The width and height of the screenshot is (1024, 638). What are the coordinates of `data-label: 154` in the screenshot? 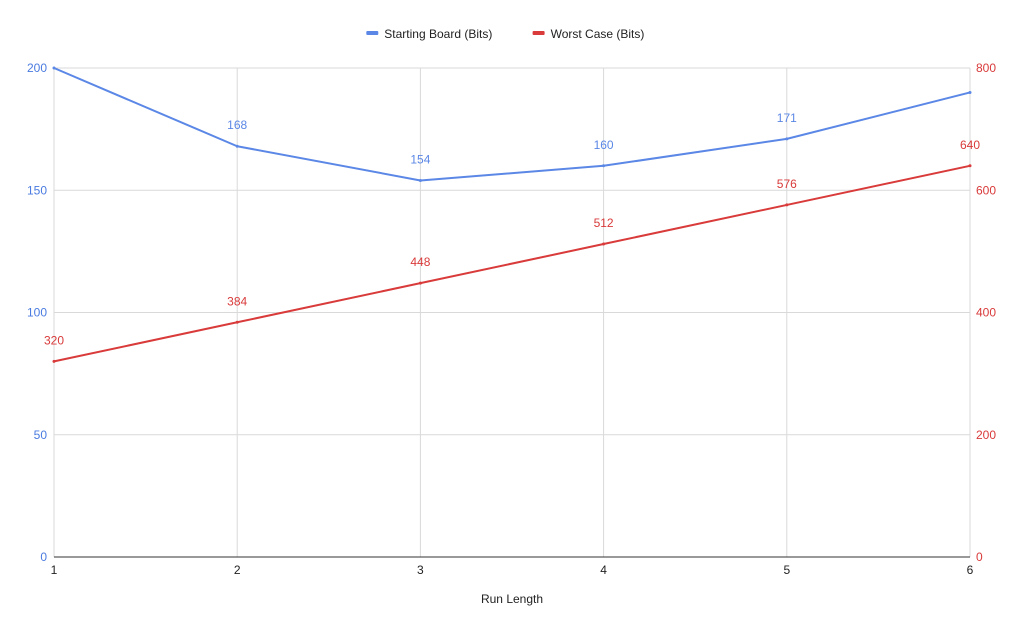 It's located at (420, 159).